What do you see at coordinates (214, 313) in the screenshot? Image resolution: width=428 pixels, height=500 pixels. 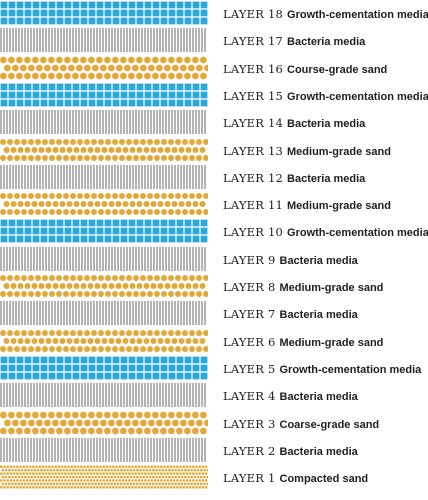 I see `layer-row: LAYER 7 Bacteria media` at bounding box center [214, 313].